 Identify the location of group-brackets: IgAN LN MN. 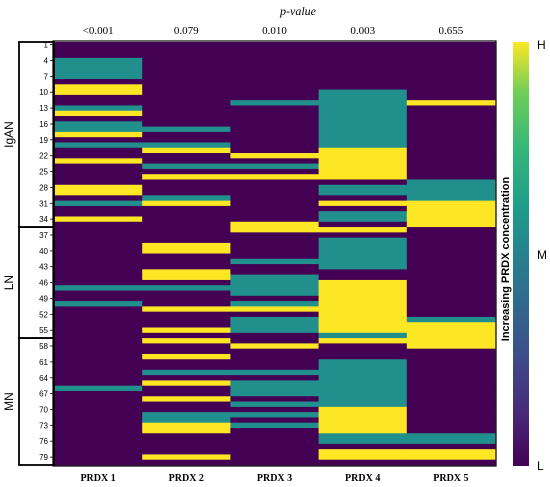
(28, 253).